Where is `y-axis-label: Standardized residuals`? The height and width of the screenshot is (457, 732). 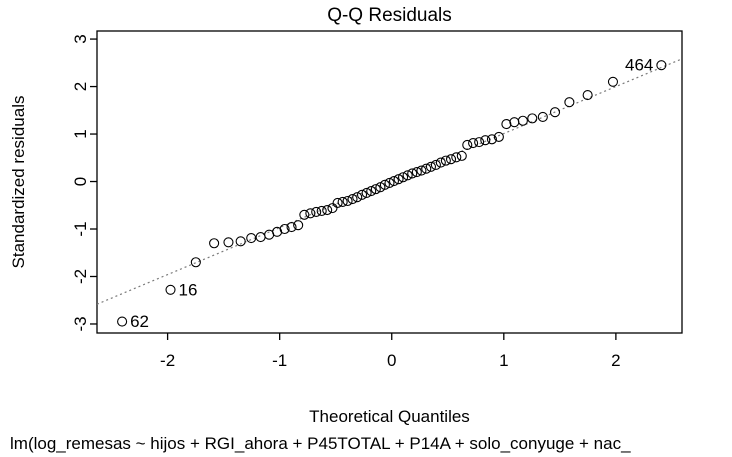
y-axis-label: Standardized residuals is located at coordinates (18, 182).